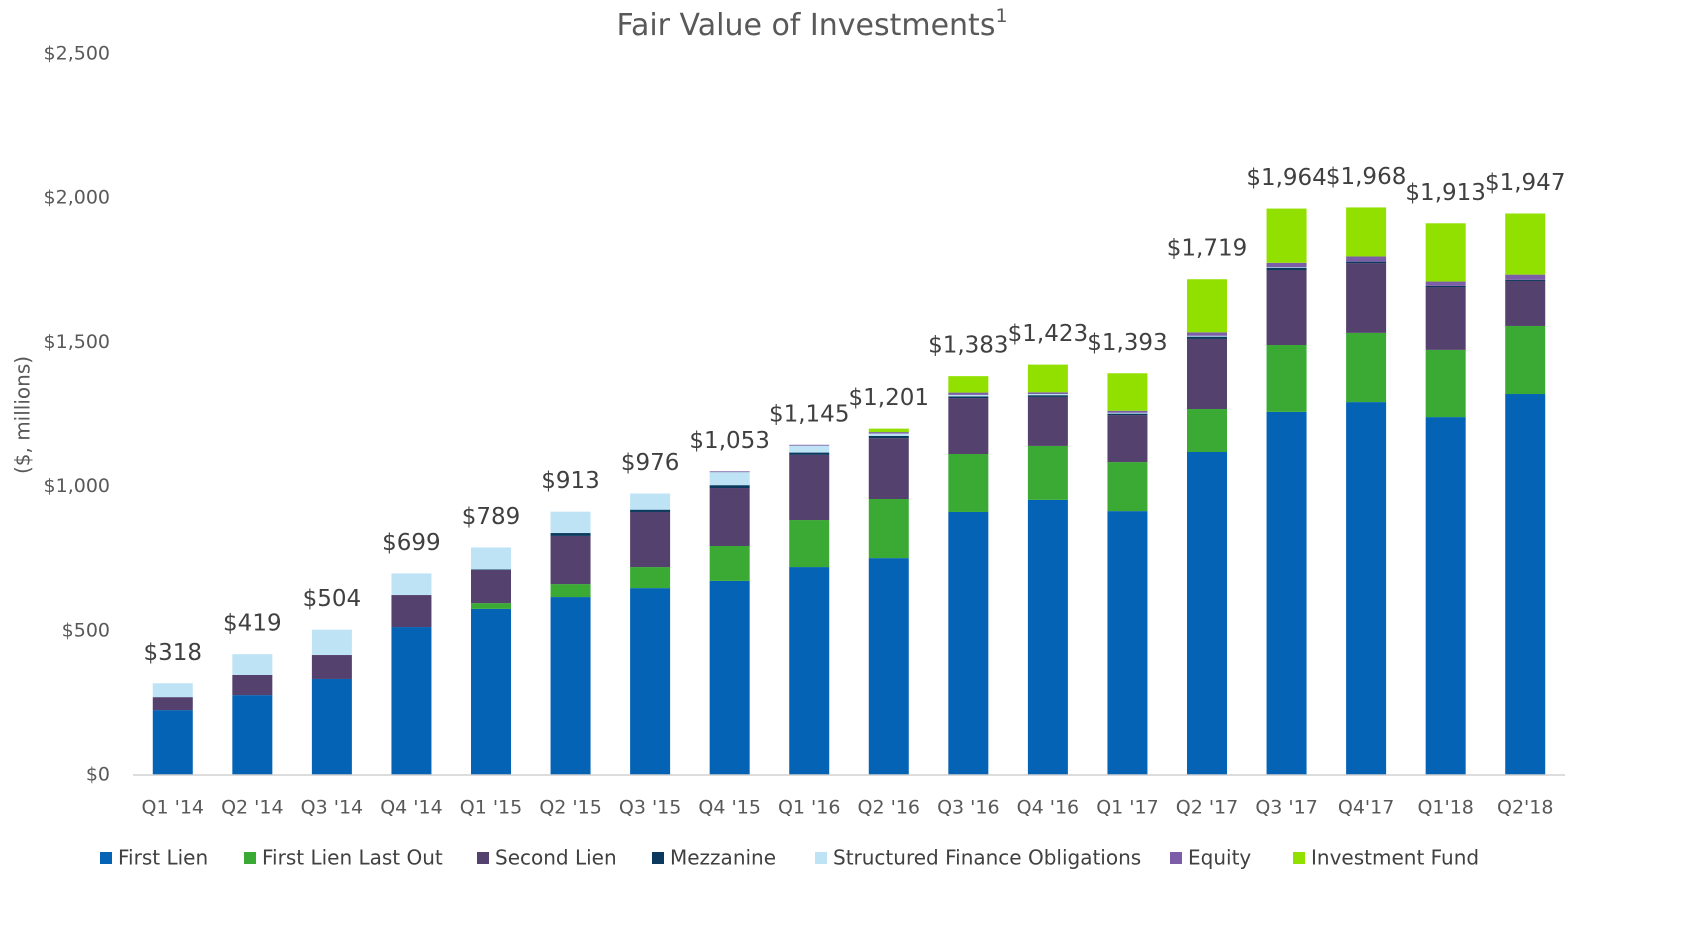 Image resolution: width=1686 pixels, height=941 pixels. What do you see at coordinates (809, 808) in the screenshot?
I see `x-tick-label: Q1 '16` at bounding box center [809, 808].